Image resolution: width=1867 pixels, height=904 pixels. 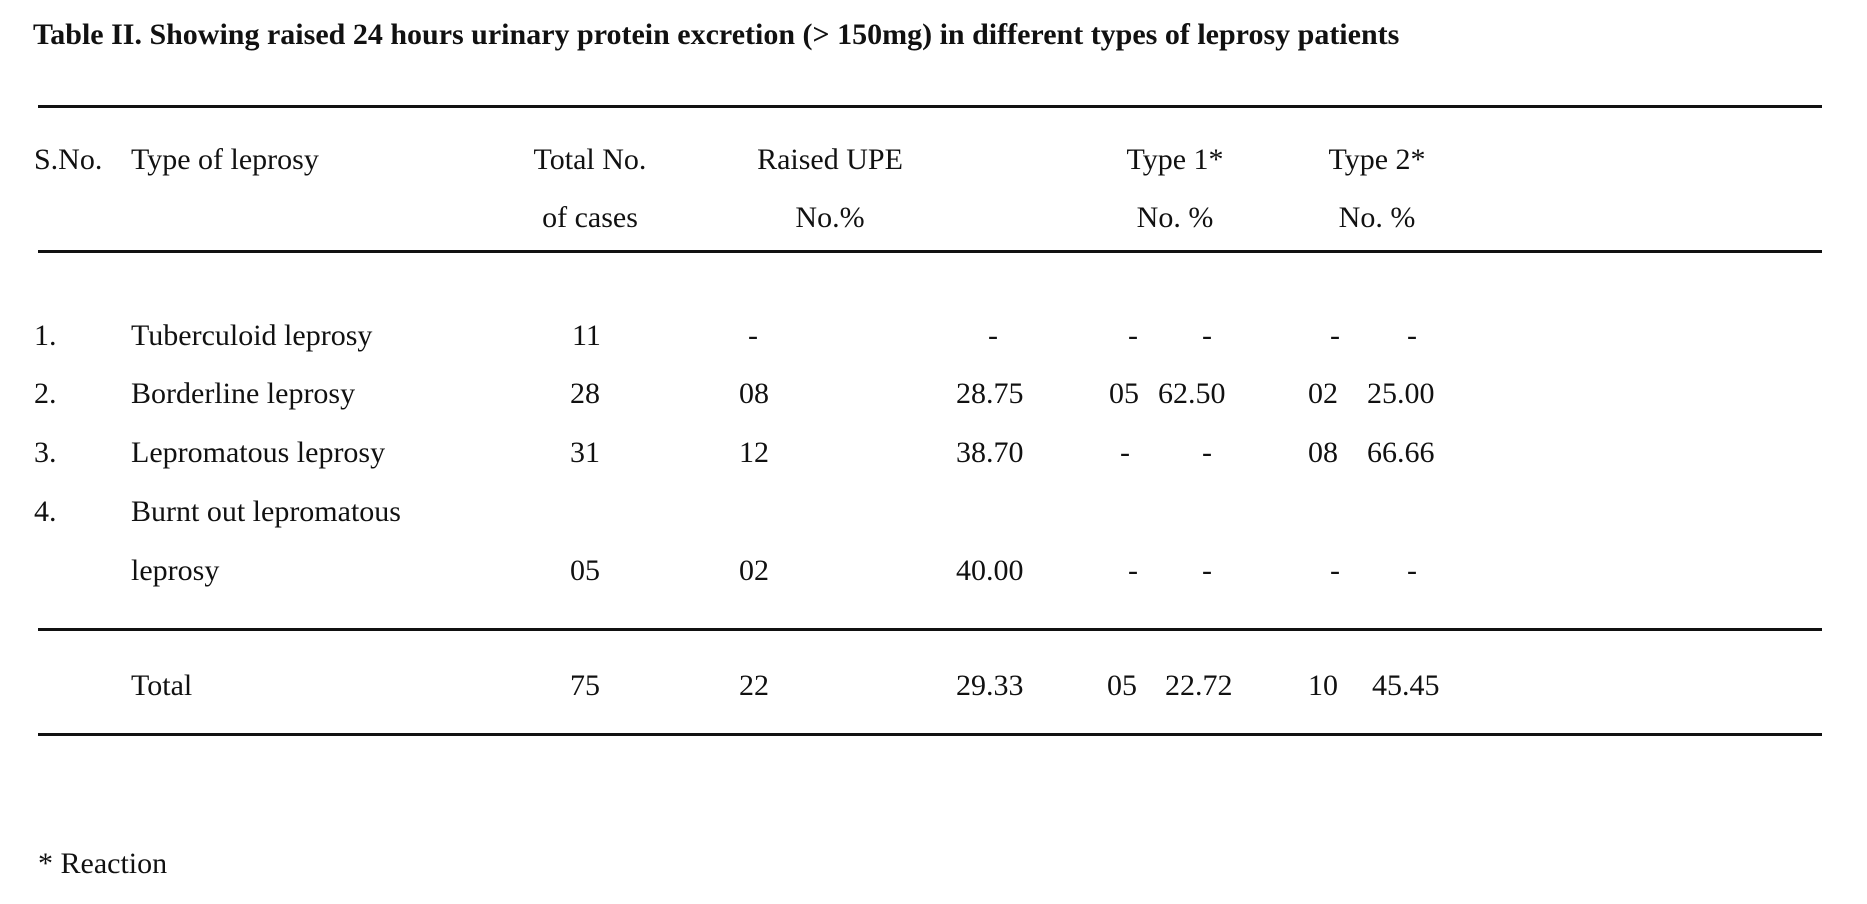 What do you see at coordinates (585, 685) in the screenshot?
I see `total-cases: 75` at bounding box center [585, 685].